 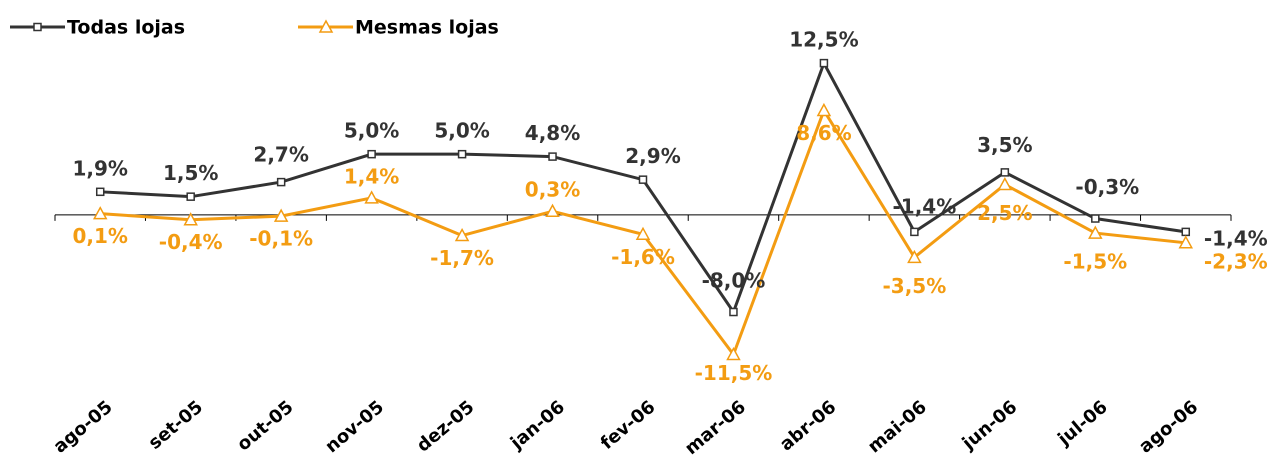 I want to click on data-label: 0,3%, so click(x=552, y=190).